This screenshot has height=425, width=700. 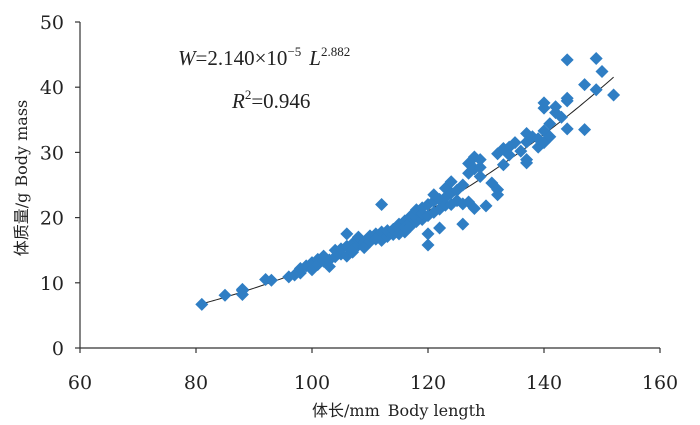 I want to click on y-tick-label: 40, so click(x=52, y=88).